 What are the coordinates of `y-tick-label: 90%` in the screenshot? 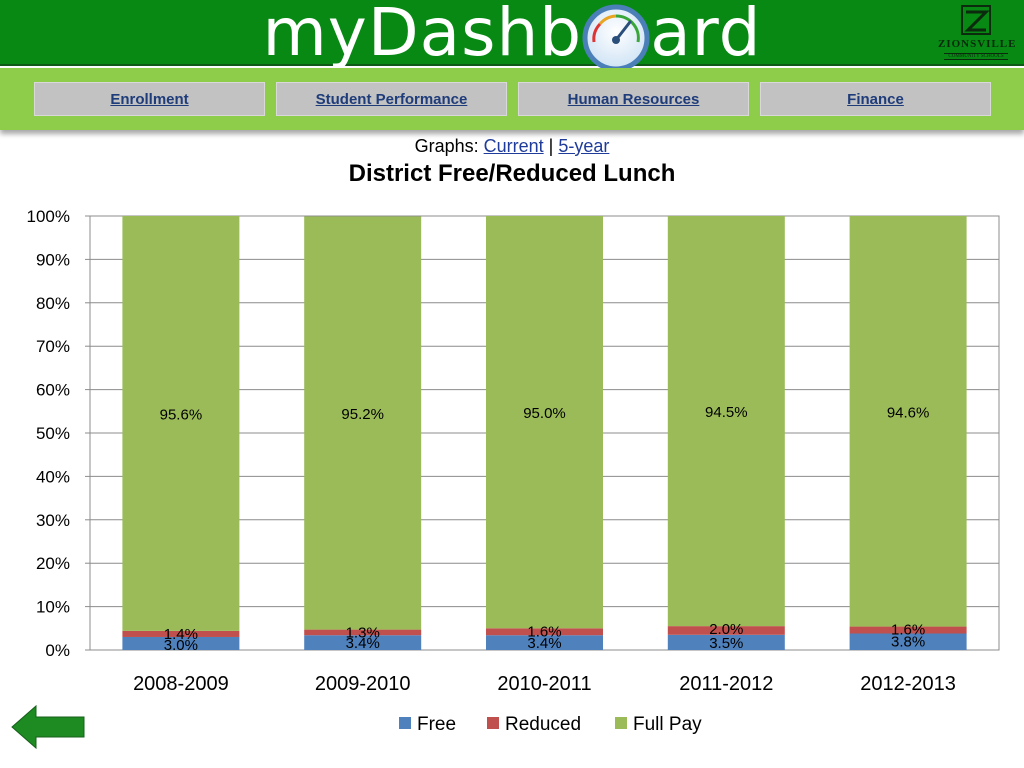 It's located at (53, 259).